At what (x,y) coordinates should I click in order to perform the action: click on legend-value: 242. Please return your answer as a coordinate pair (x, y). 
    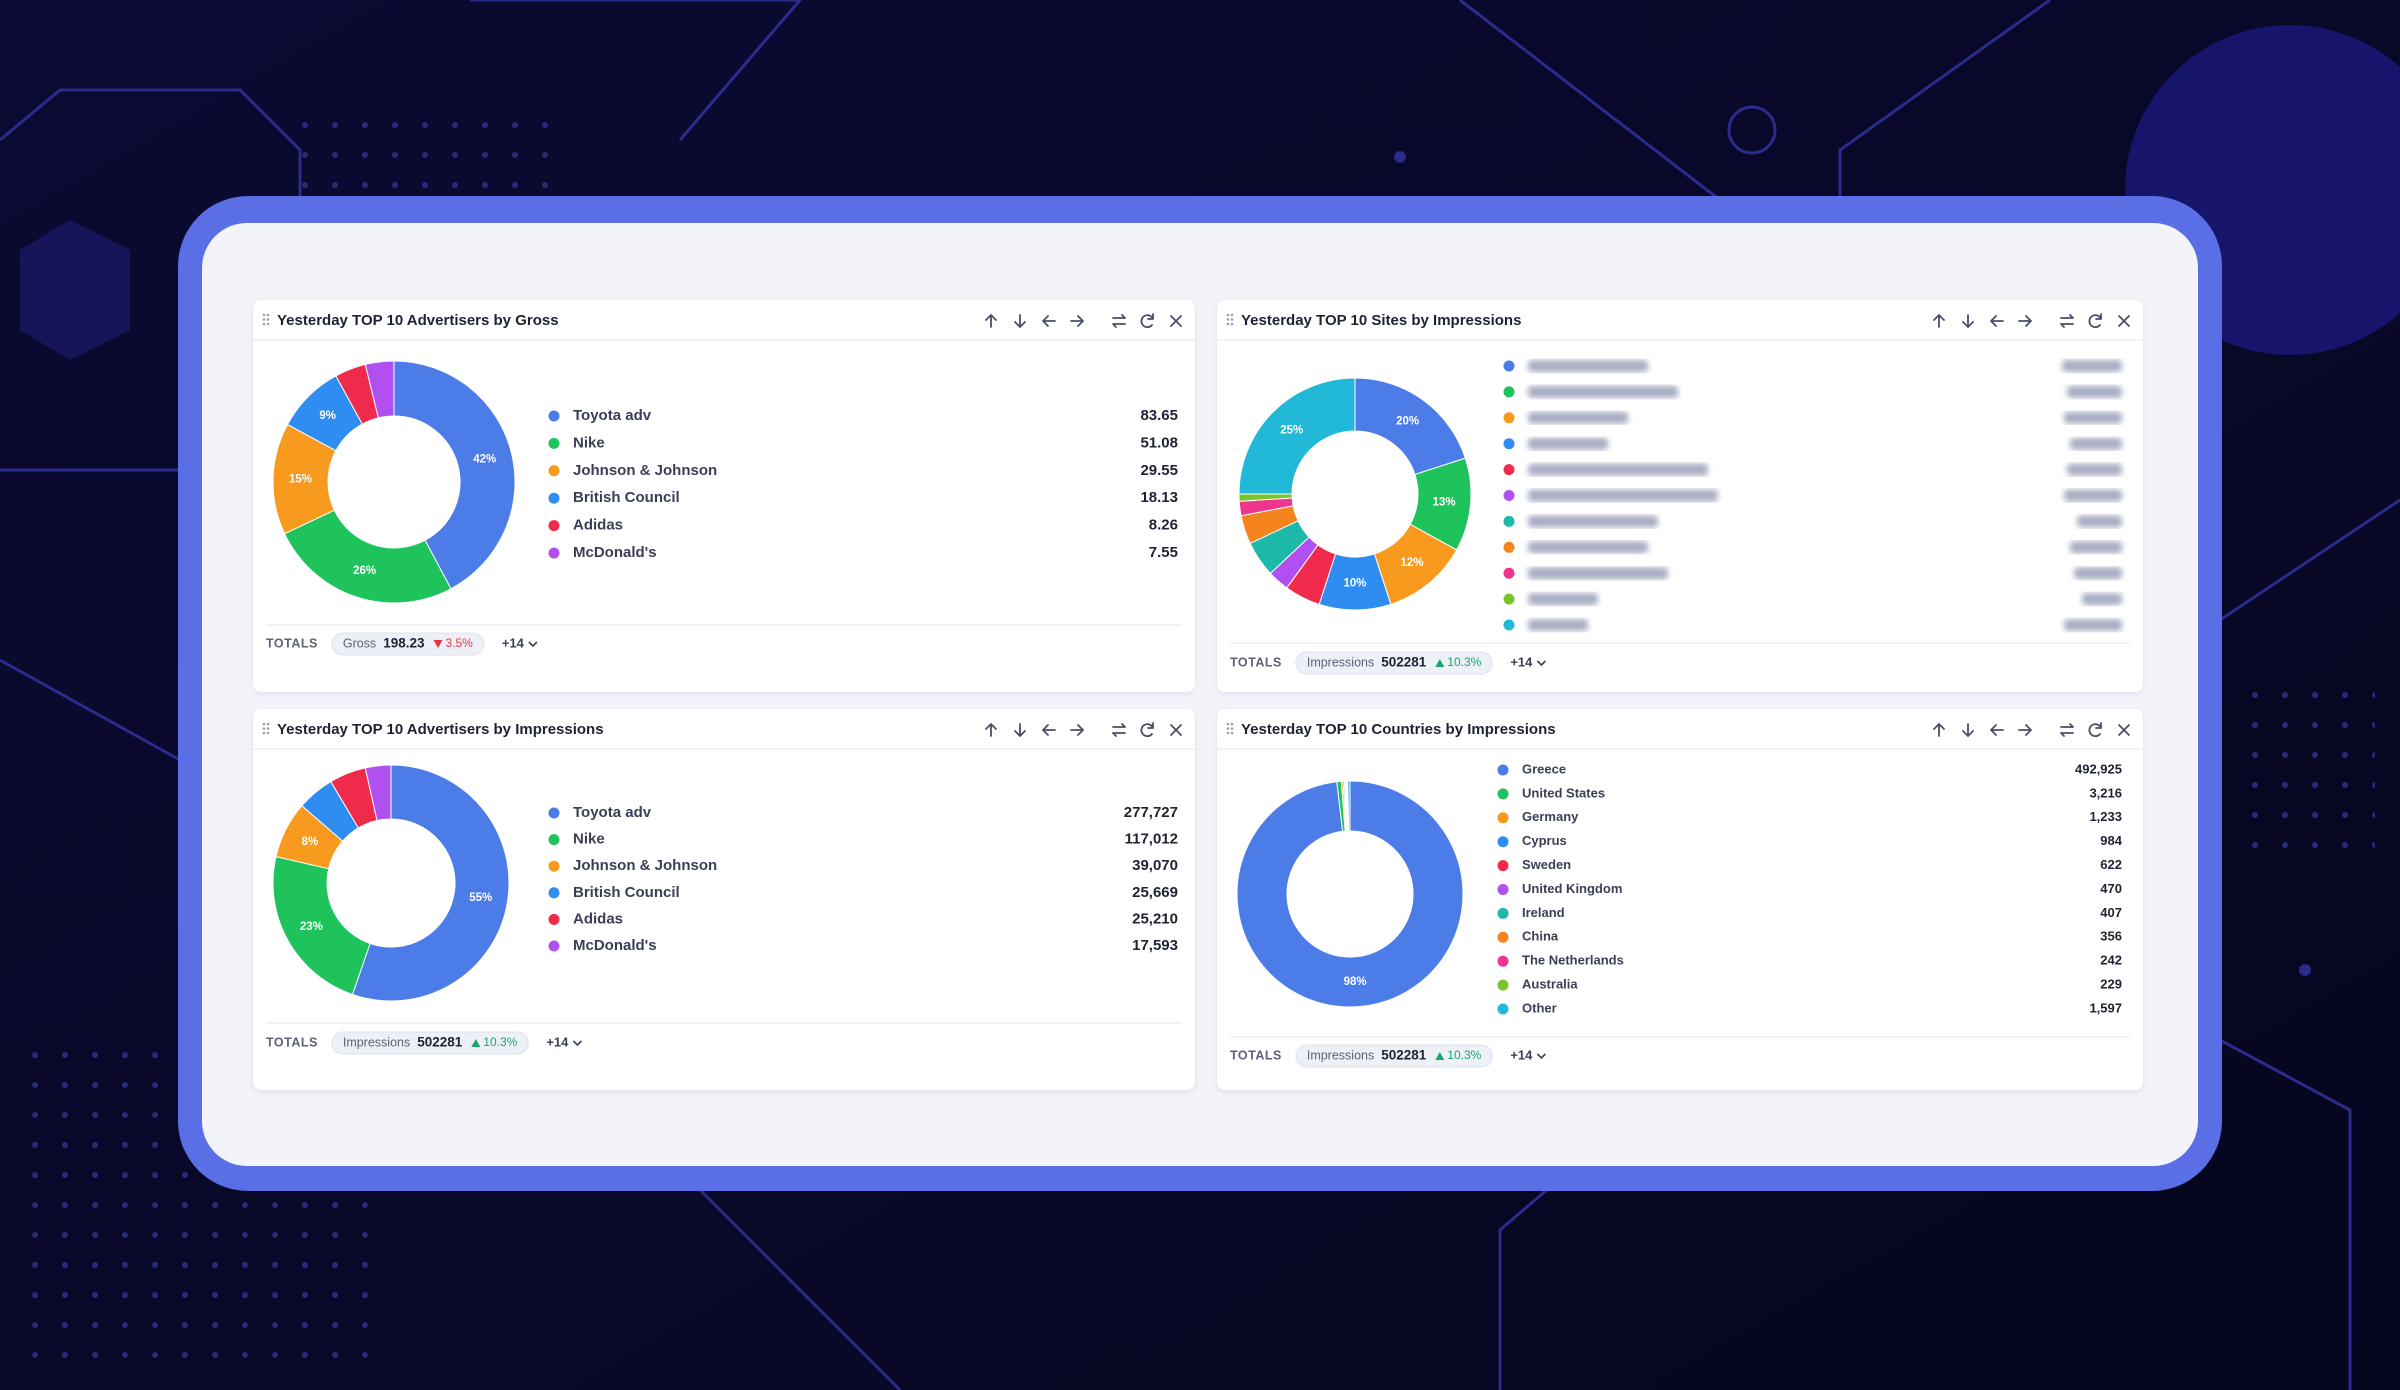
    Looking at the image, I should click on (2111, 960).